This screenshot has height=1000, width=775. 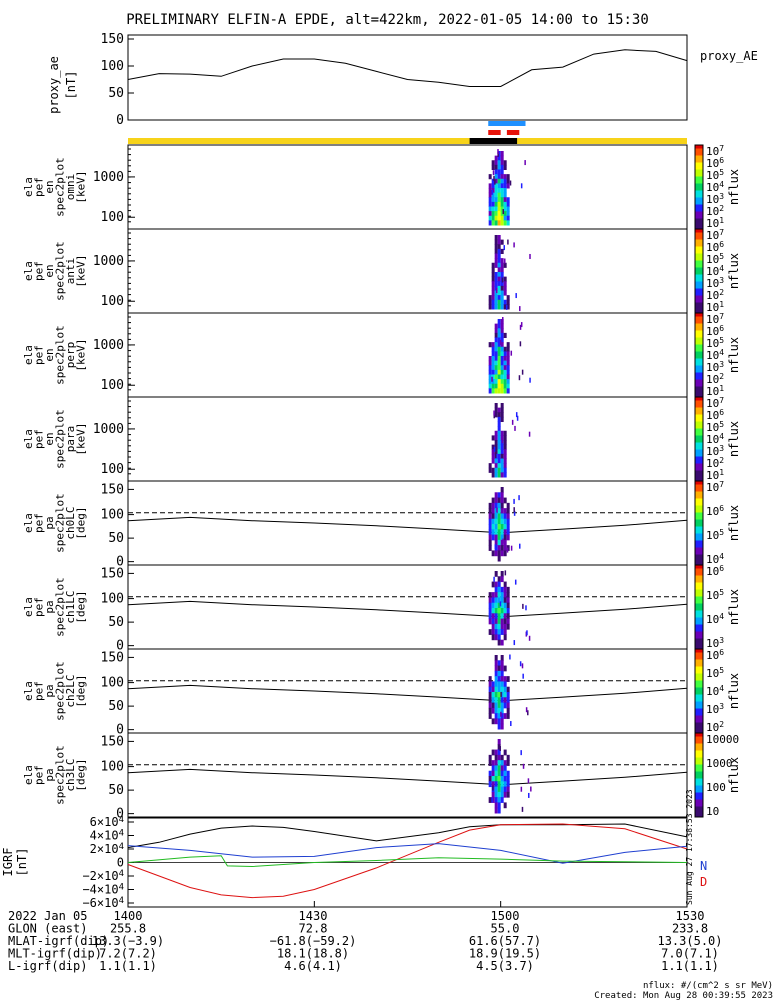 I want to click on colorbar-label: nflux, so click(x=734, y=523).